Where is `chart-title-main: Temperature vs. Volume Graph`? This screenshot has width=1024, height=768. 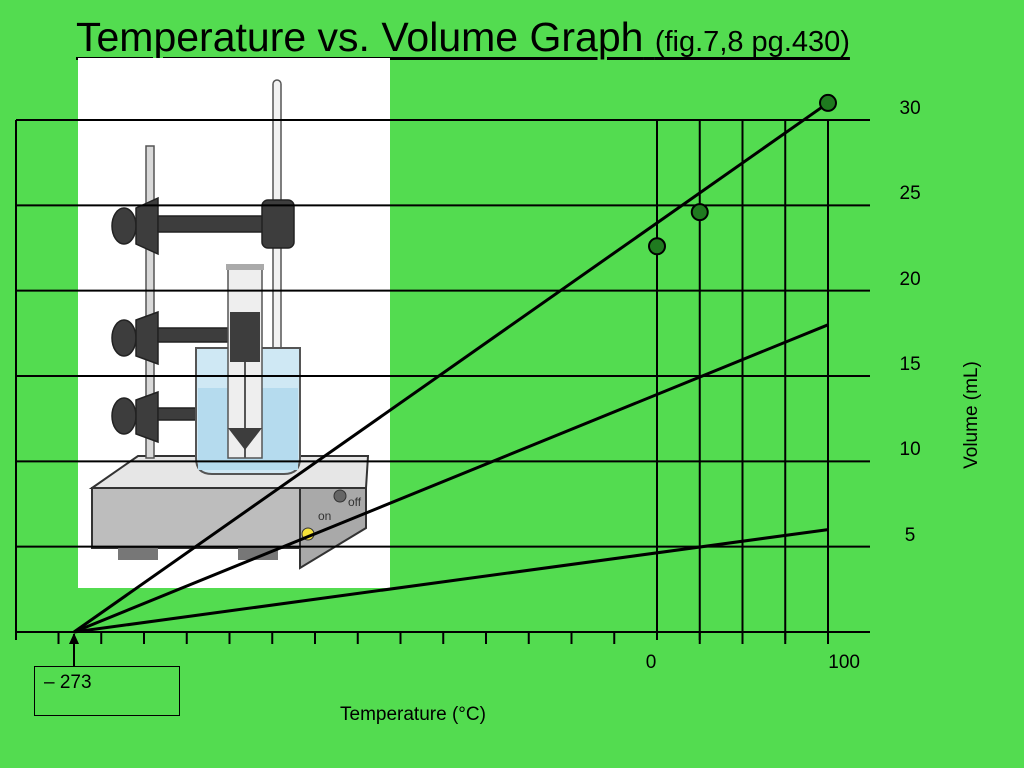
chart-title-main: Temperature vs. Volume Graph is located at coordinates (360, 37).